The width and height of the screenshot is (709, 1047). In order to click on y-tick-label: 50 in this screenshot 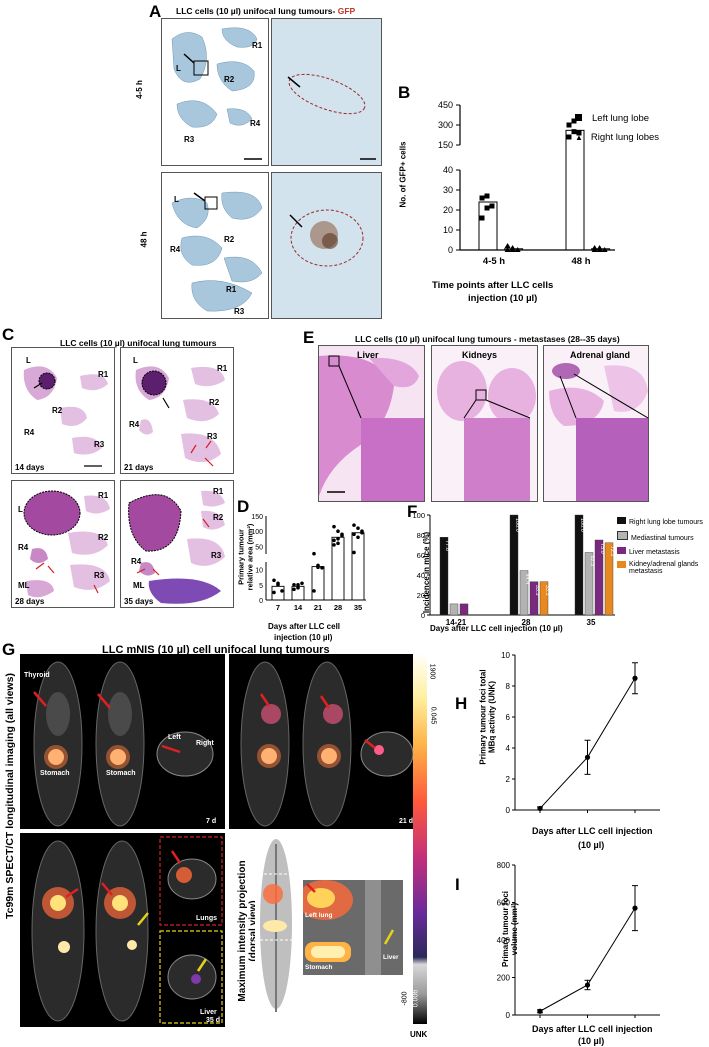, I will do `click(259, 547)`.